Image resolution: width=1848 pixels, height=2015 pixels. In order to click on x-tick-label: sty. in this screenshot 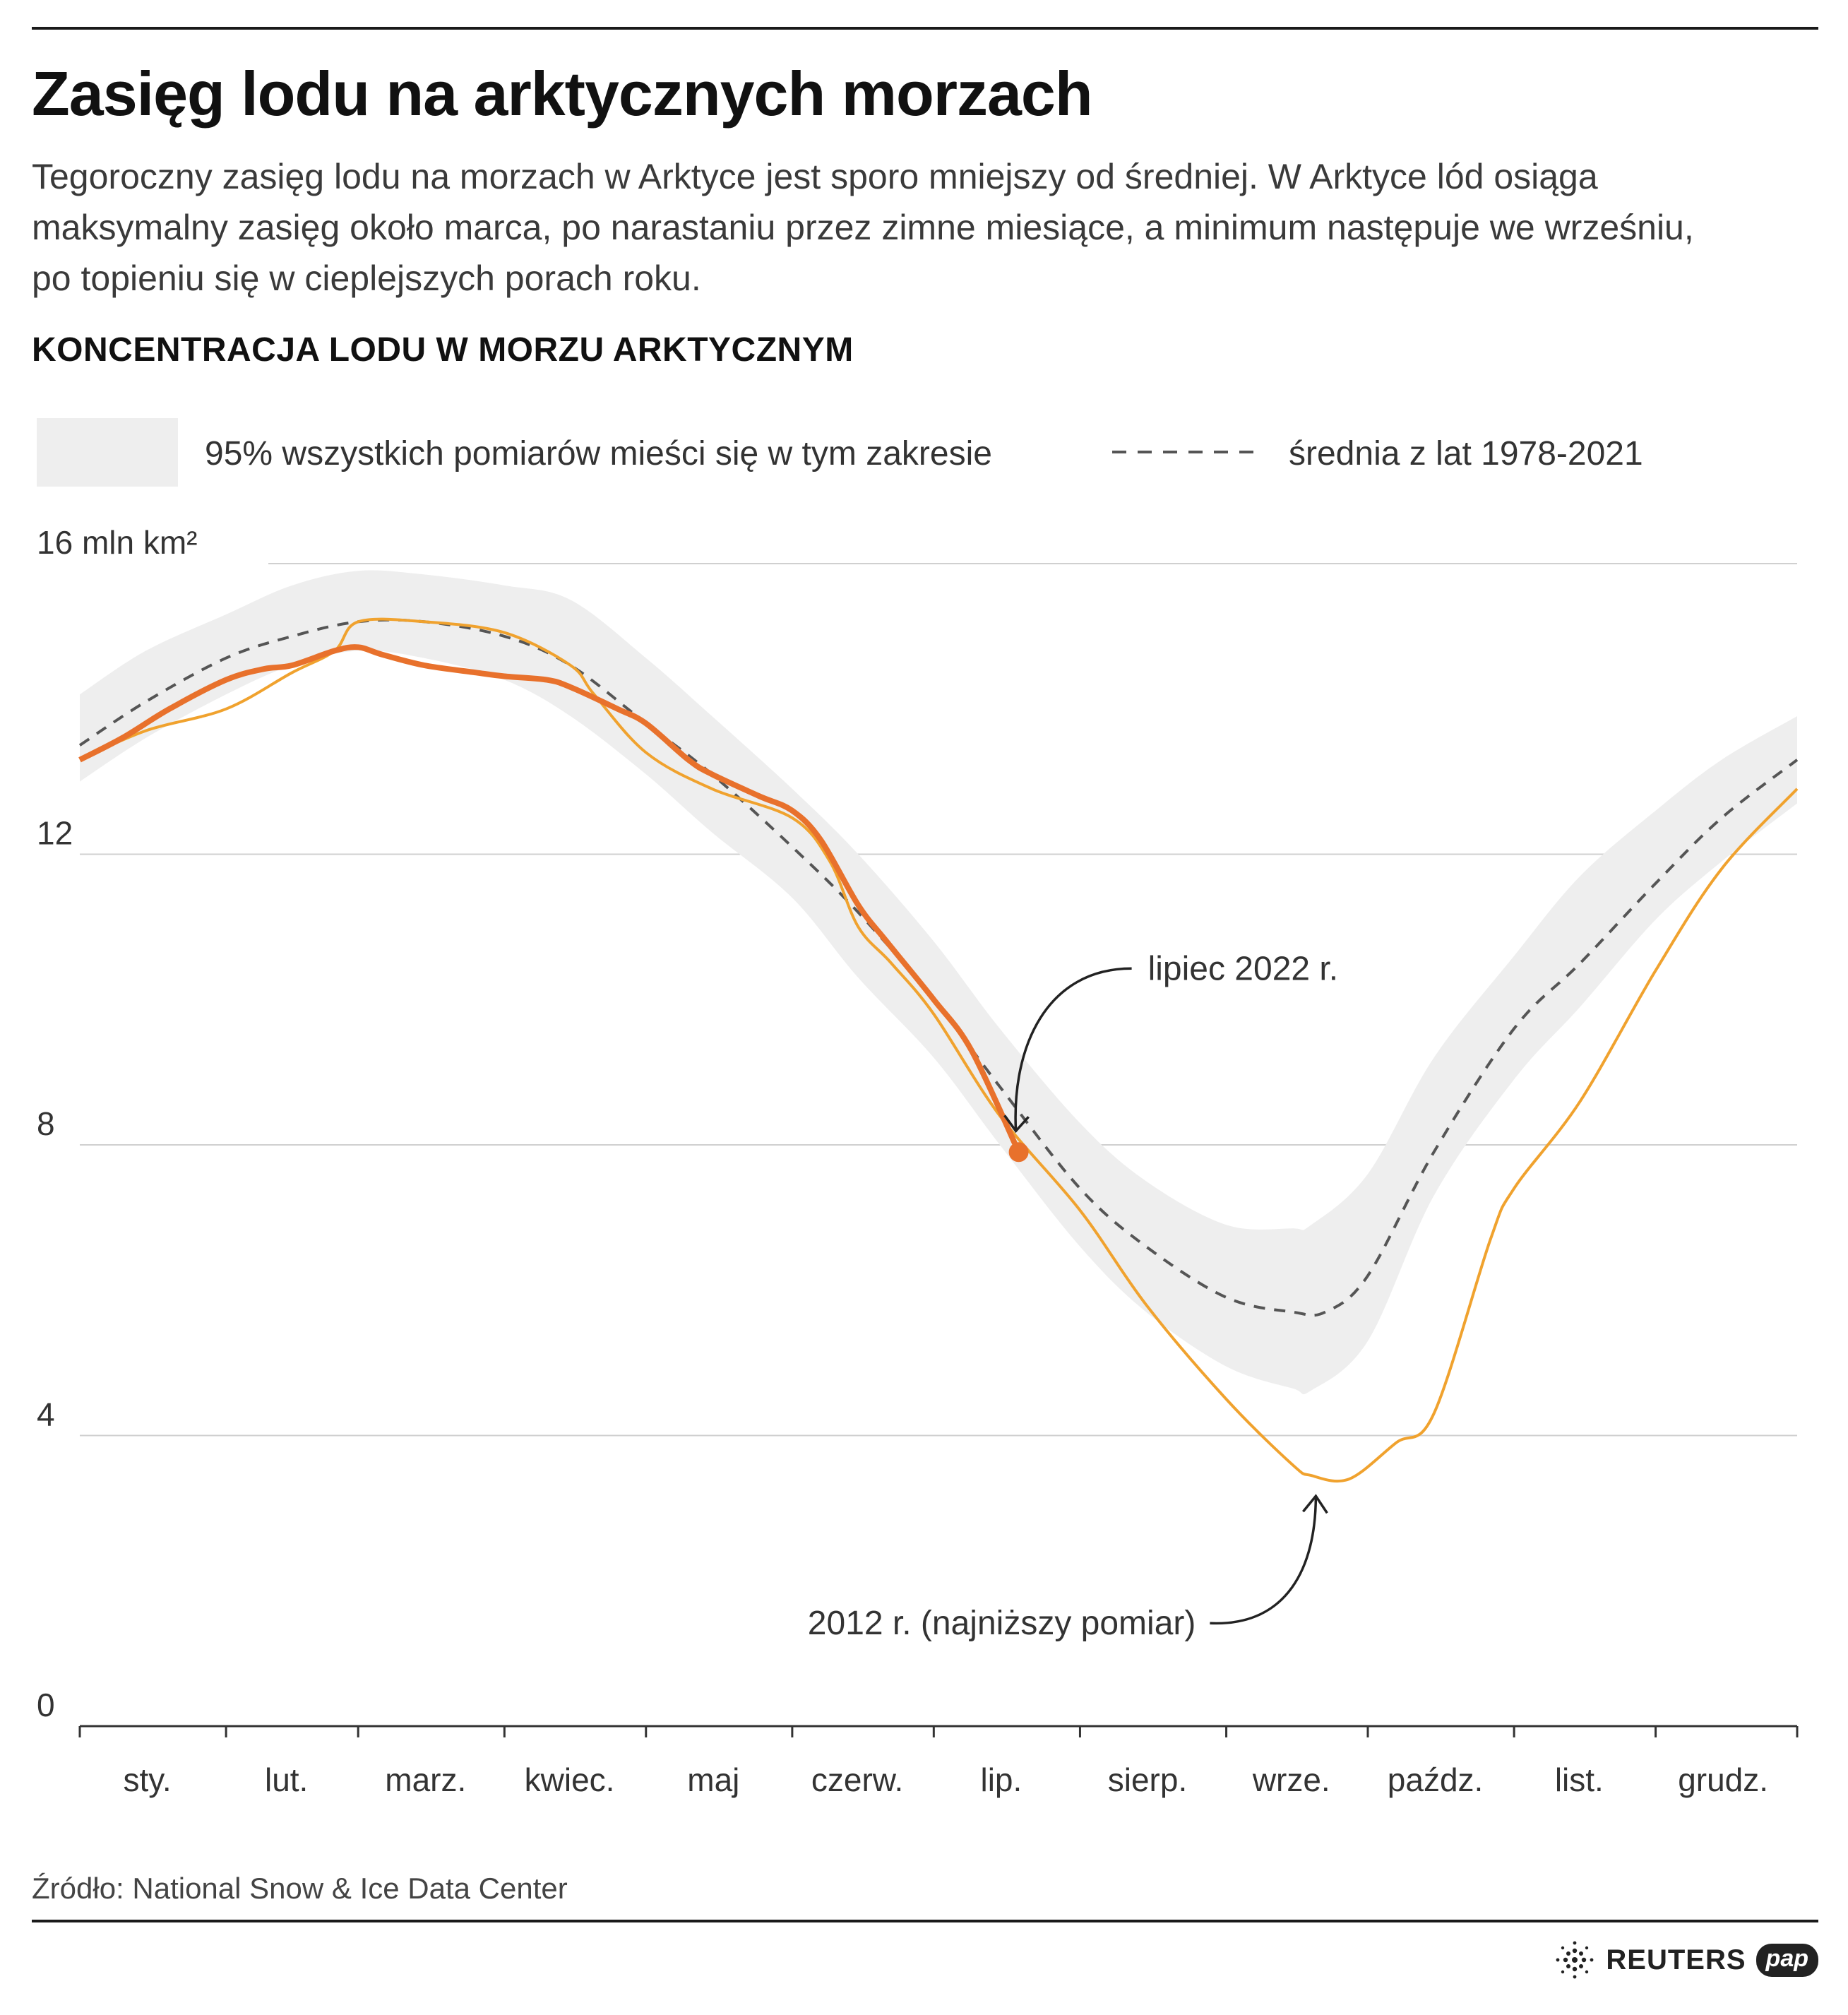, I will do `click(147, 1779)`.